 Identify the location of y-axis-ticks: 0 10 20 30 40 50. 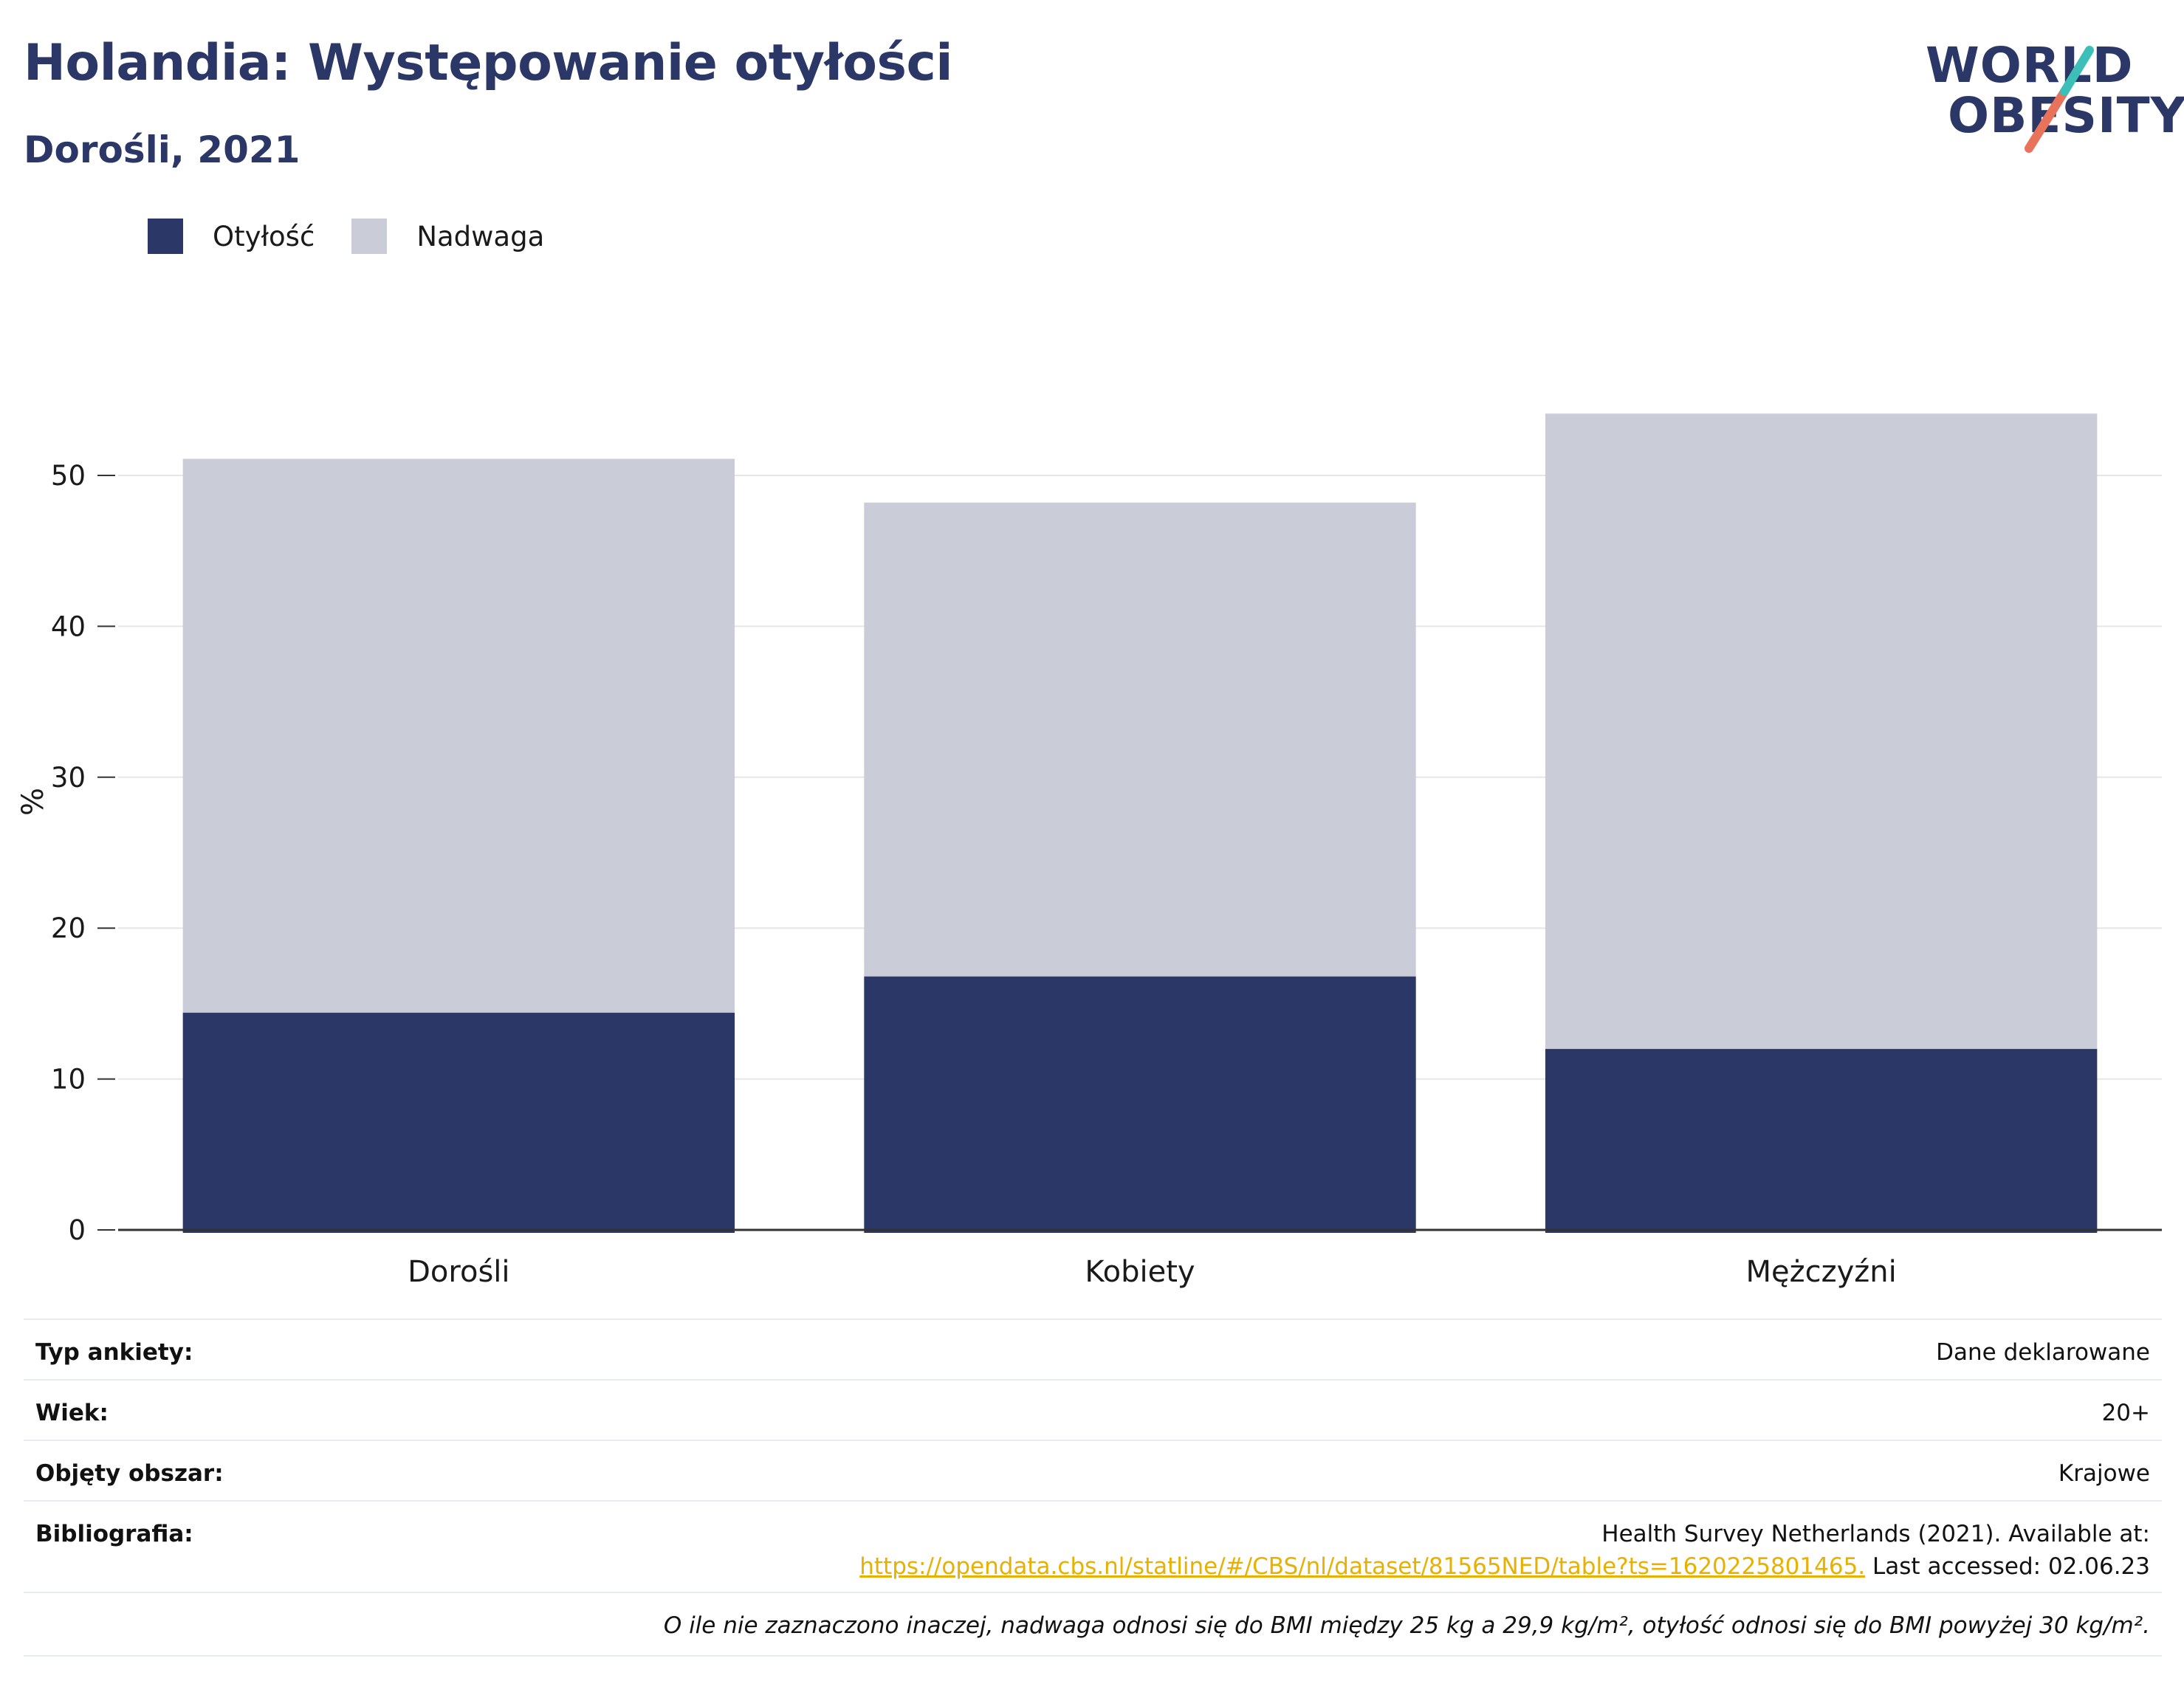
(83, 853).